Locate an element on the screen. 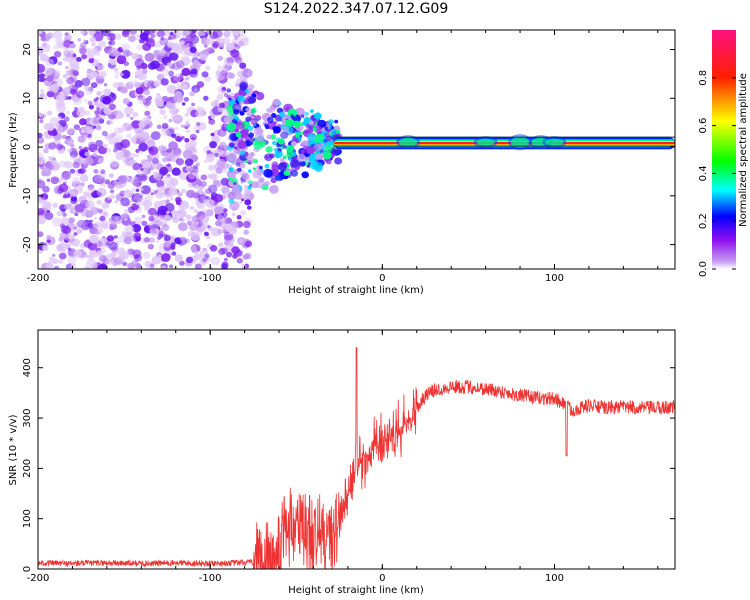  tone-bump-core is located at coordinates (408, 142).